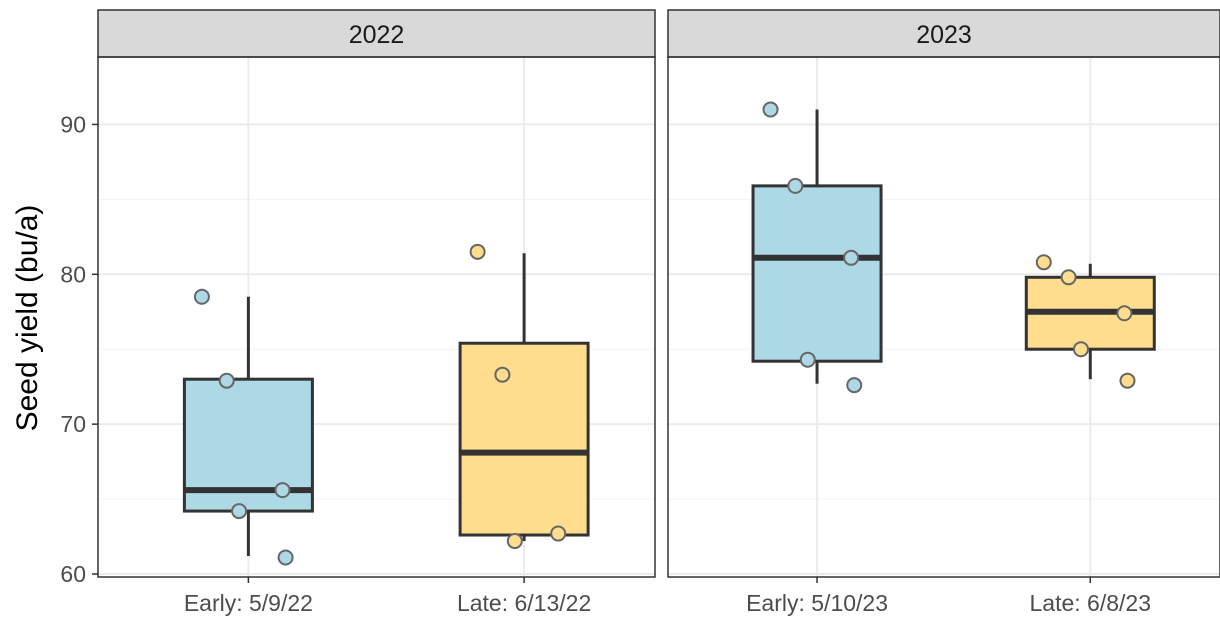  What do you see at coordinates (1091, 603) in the screenshot?
I see `x-tick-label: Late: 6/8/23` at bounding box center [1091, 603].